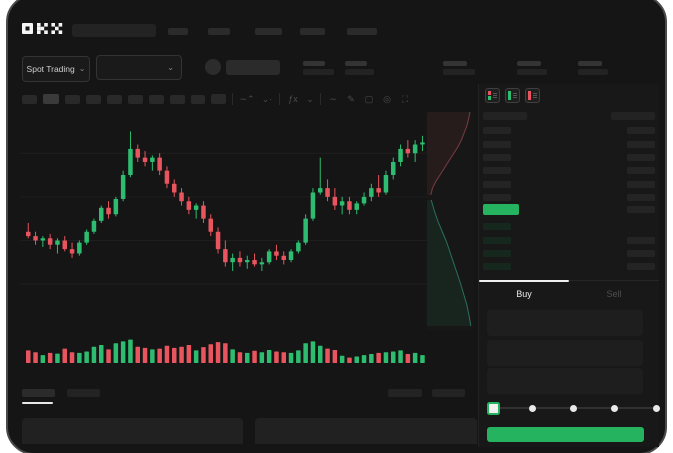 Image resolution: width=673 pixels, height=453 pixels. I want to click on okx-logo: OKX, so click(43, 32).